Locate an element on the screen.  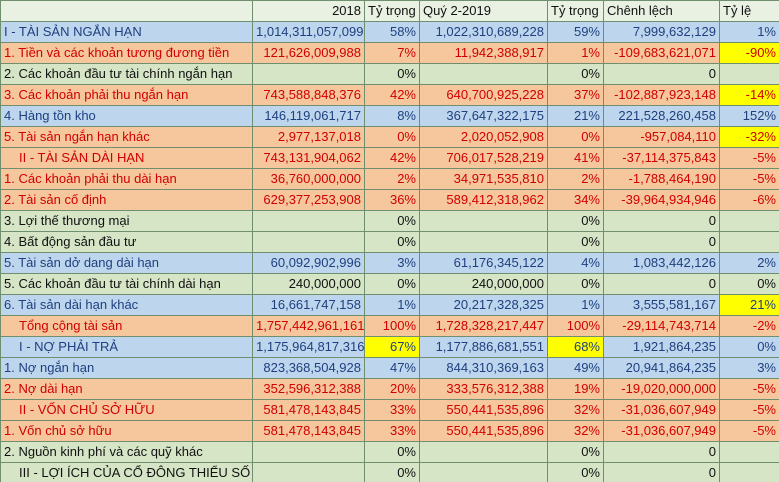
share-2018-cell: 33% is located at coordinates (392, 431).